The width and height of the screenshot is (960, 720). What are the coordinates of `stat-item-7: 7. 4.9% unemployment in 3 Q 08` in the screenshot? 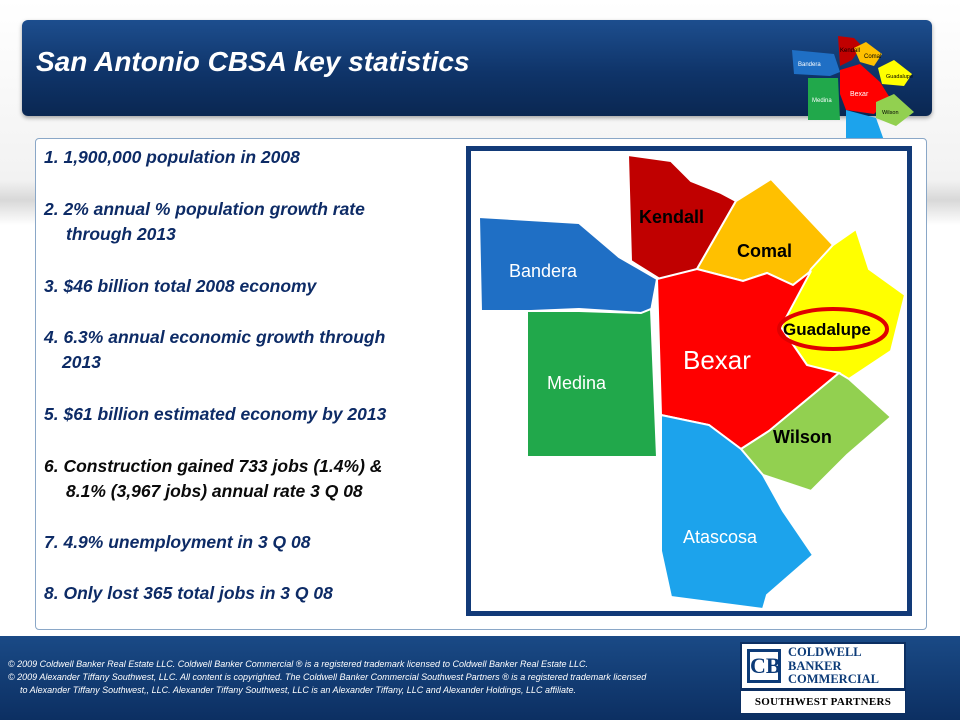 It's located at (259, 542).